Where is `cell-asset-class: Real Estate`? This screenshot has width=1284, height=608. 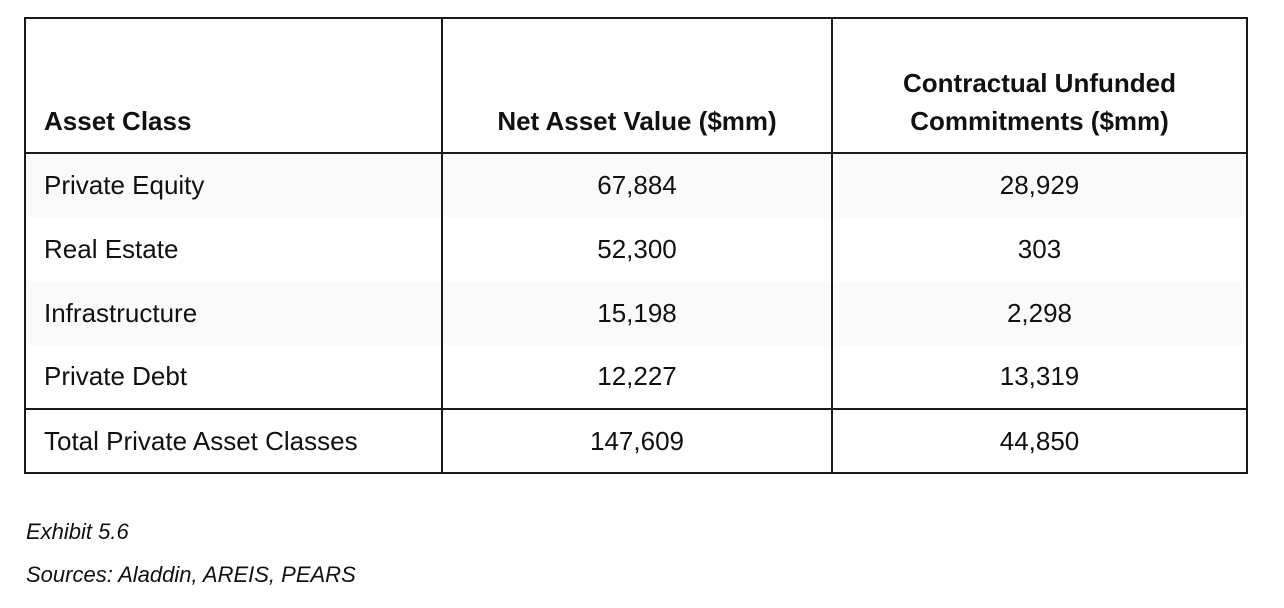
cell-asset-class: Real Estate is located at coordinates (111, 248).